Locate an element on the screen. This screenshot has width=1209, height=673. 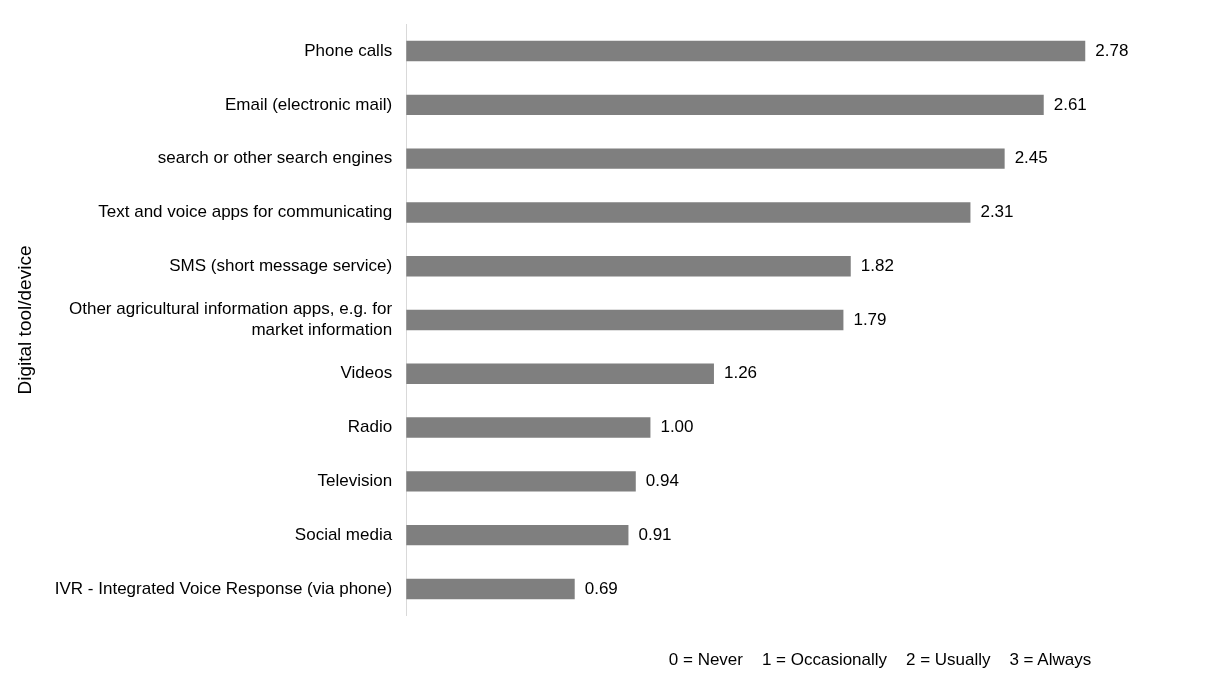
y-tick-label: Radio is located at coordinates (370, 427).